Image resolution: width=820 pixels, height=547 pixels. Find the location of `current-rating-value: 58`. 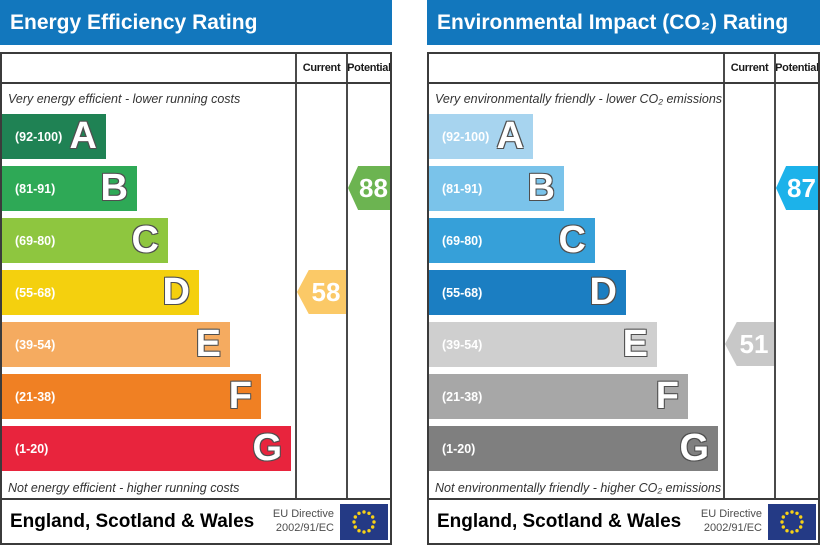

current-rating-value: 58 is located at coordinates (326, 291).